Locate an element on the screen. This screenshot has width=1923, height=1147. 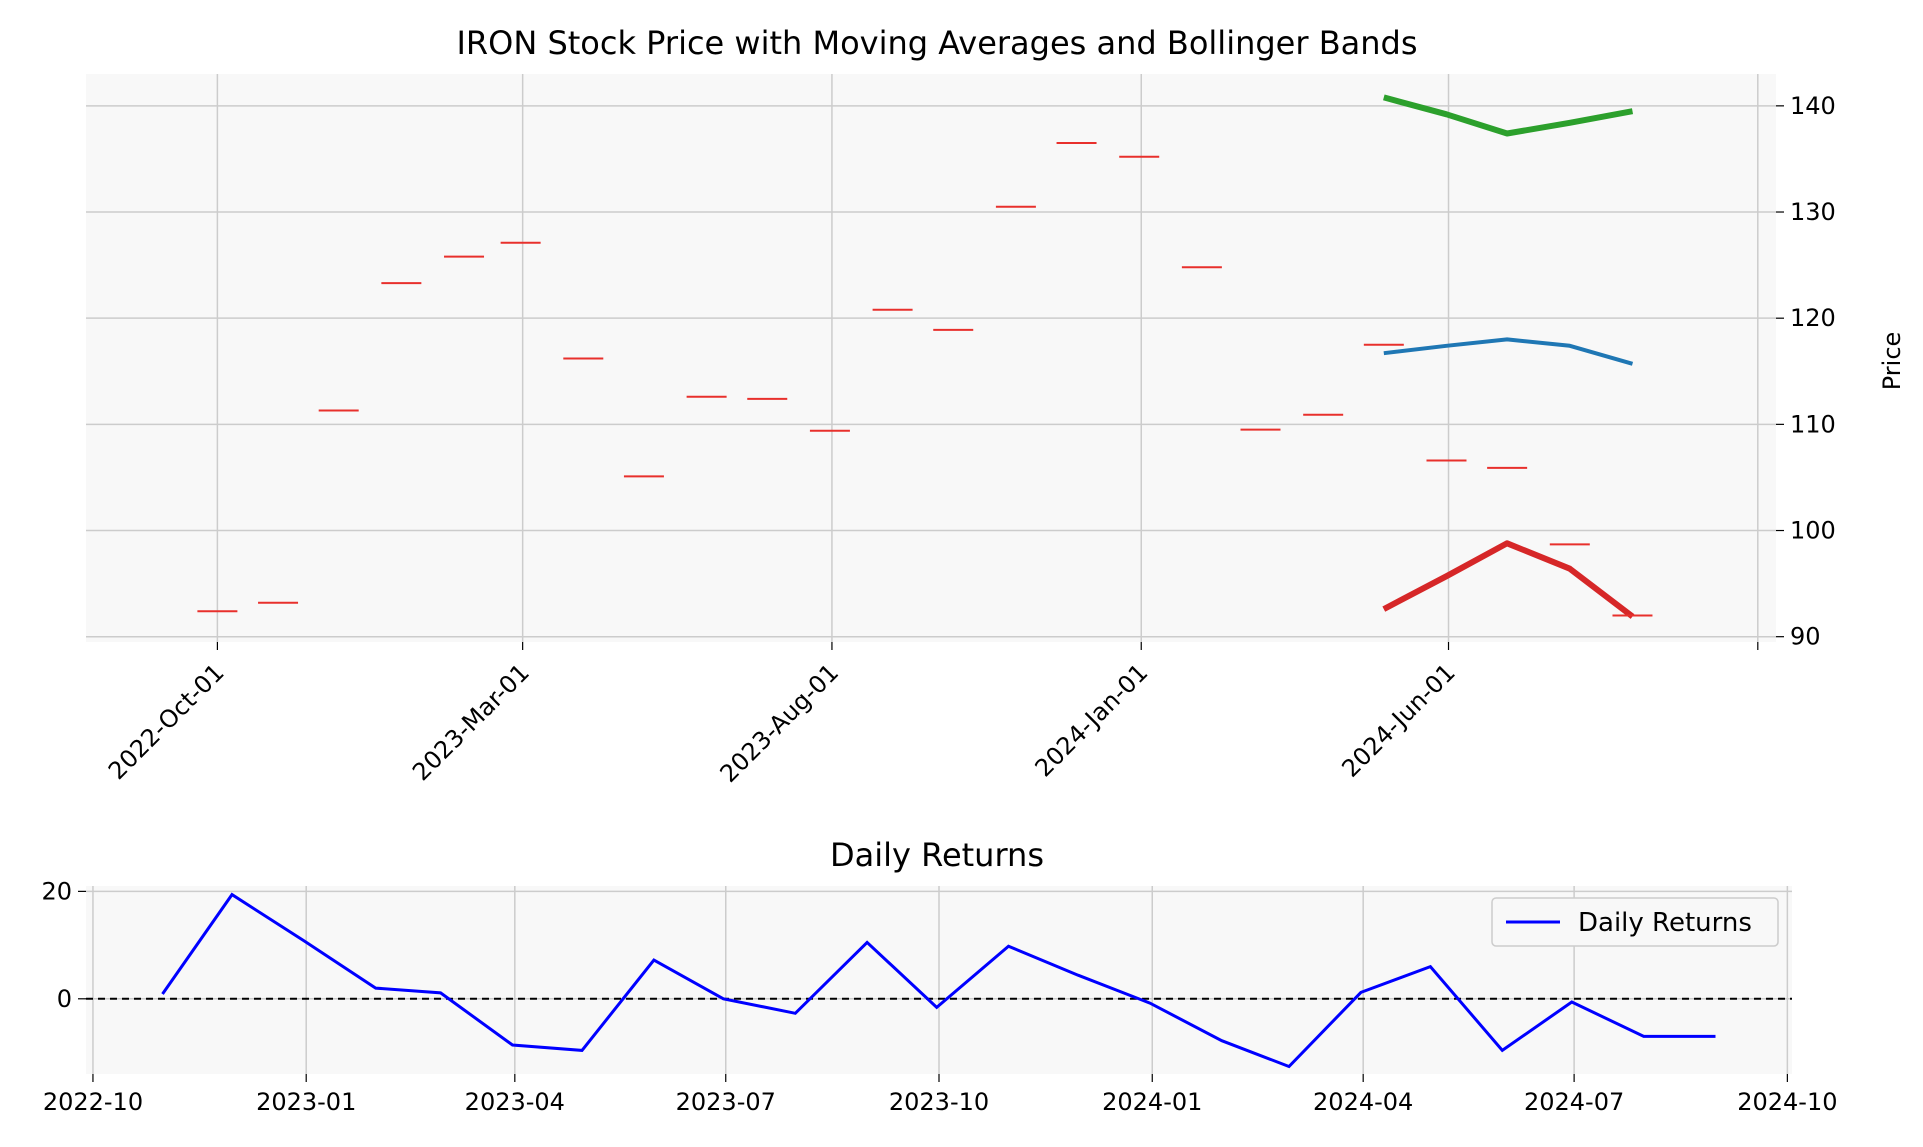
legend-box is located at coordinates (1635, 922).